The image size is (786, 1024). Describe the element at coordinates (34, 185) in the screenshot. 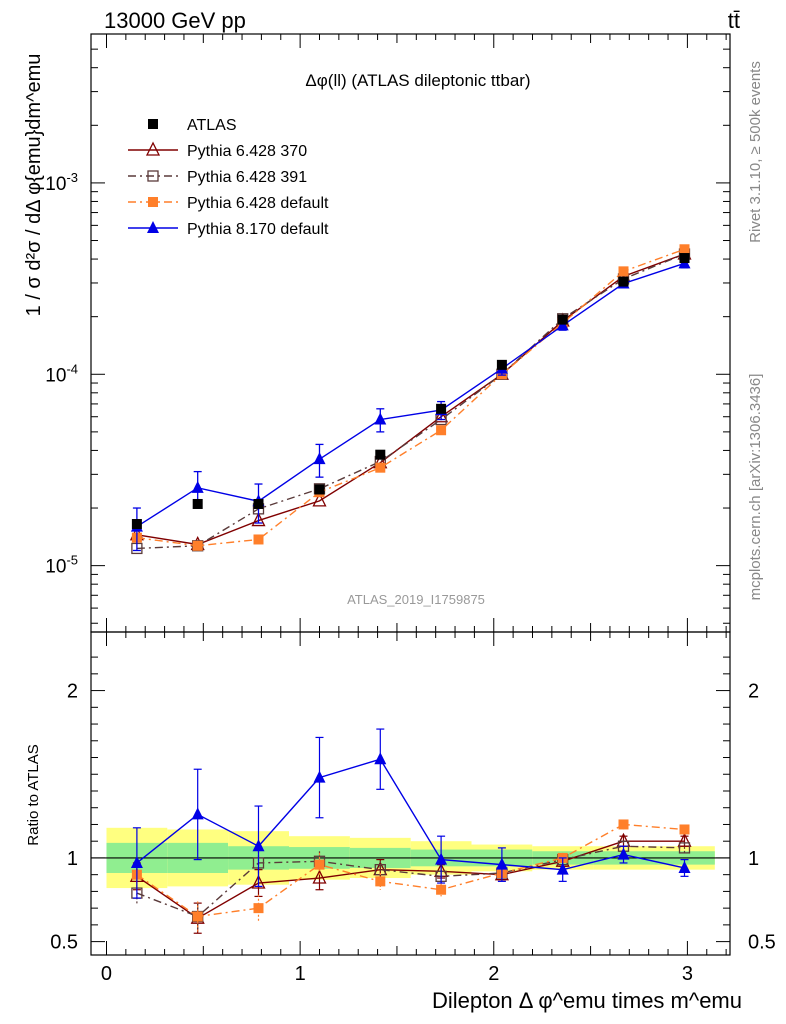

I see `main-y-axis-label: 1 / σ d²σ / dΔ φ{emu}dm^emu` at that location.